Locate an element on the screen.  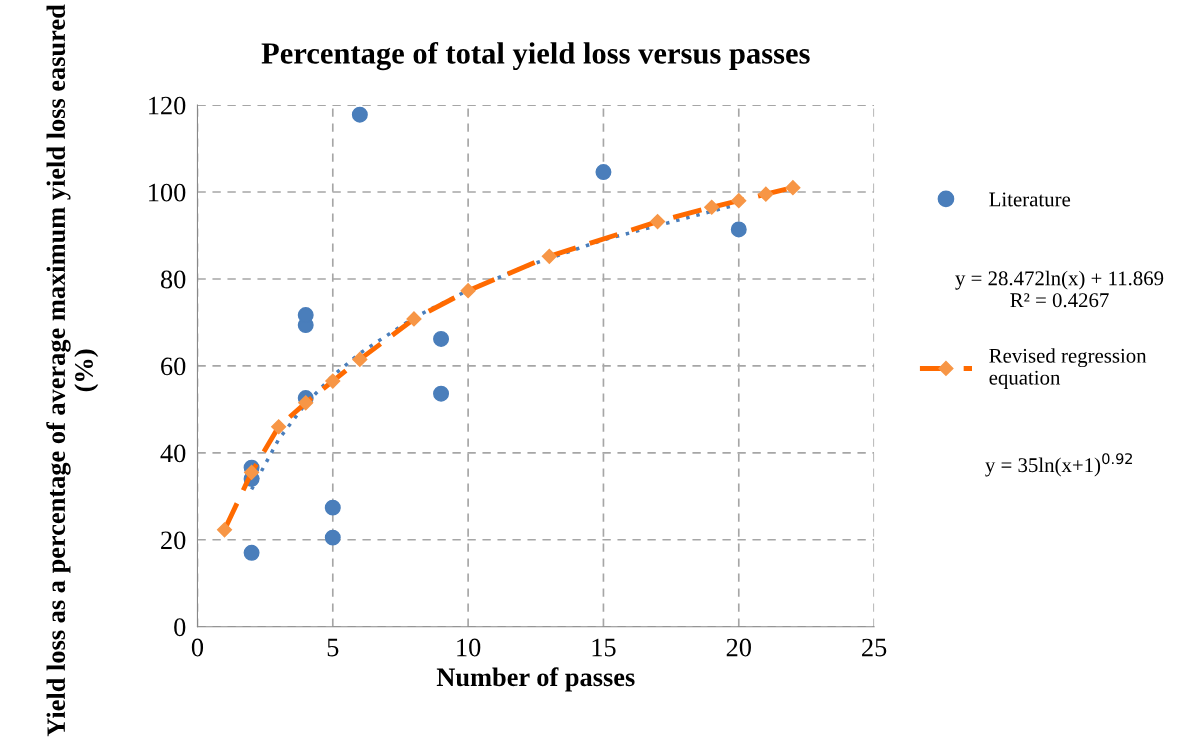
x-axis-title: Number of passes is located at coordinates (535, 679).